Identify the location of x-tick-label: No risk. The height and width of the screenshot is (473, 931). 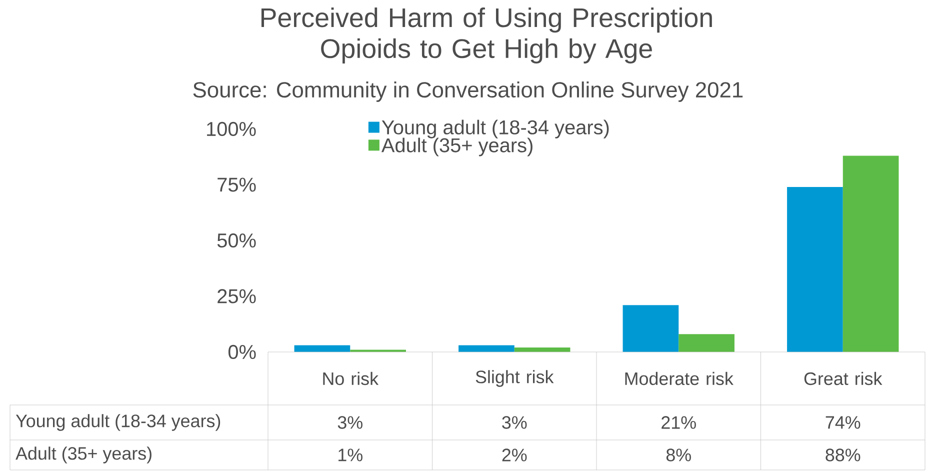
(351, 379).